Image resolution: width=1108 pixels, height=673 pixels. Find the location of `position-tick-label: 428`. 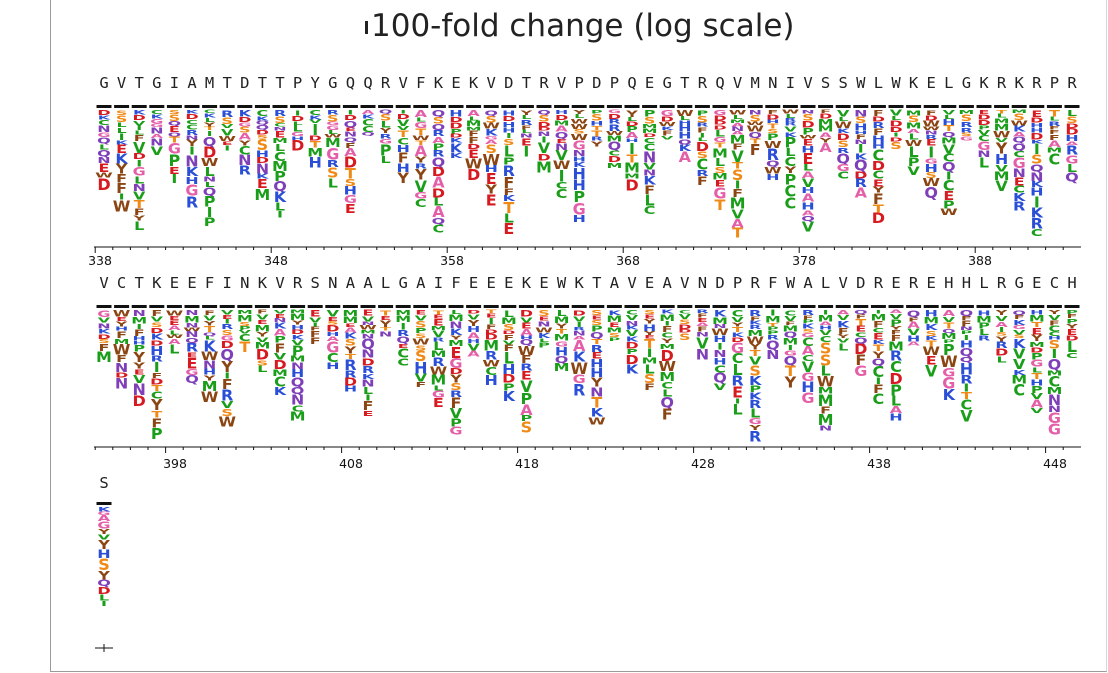

position-tick-label: 428 is located at coordinates (703, 463).